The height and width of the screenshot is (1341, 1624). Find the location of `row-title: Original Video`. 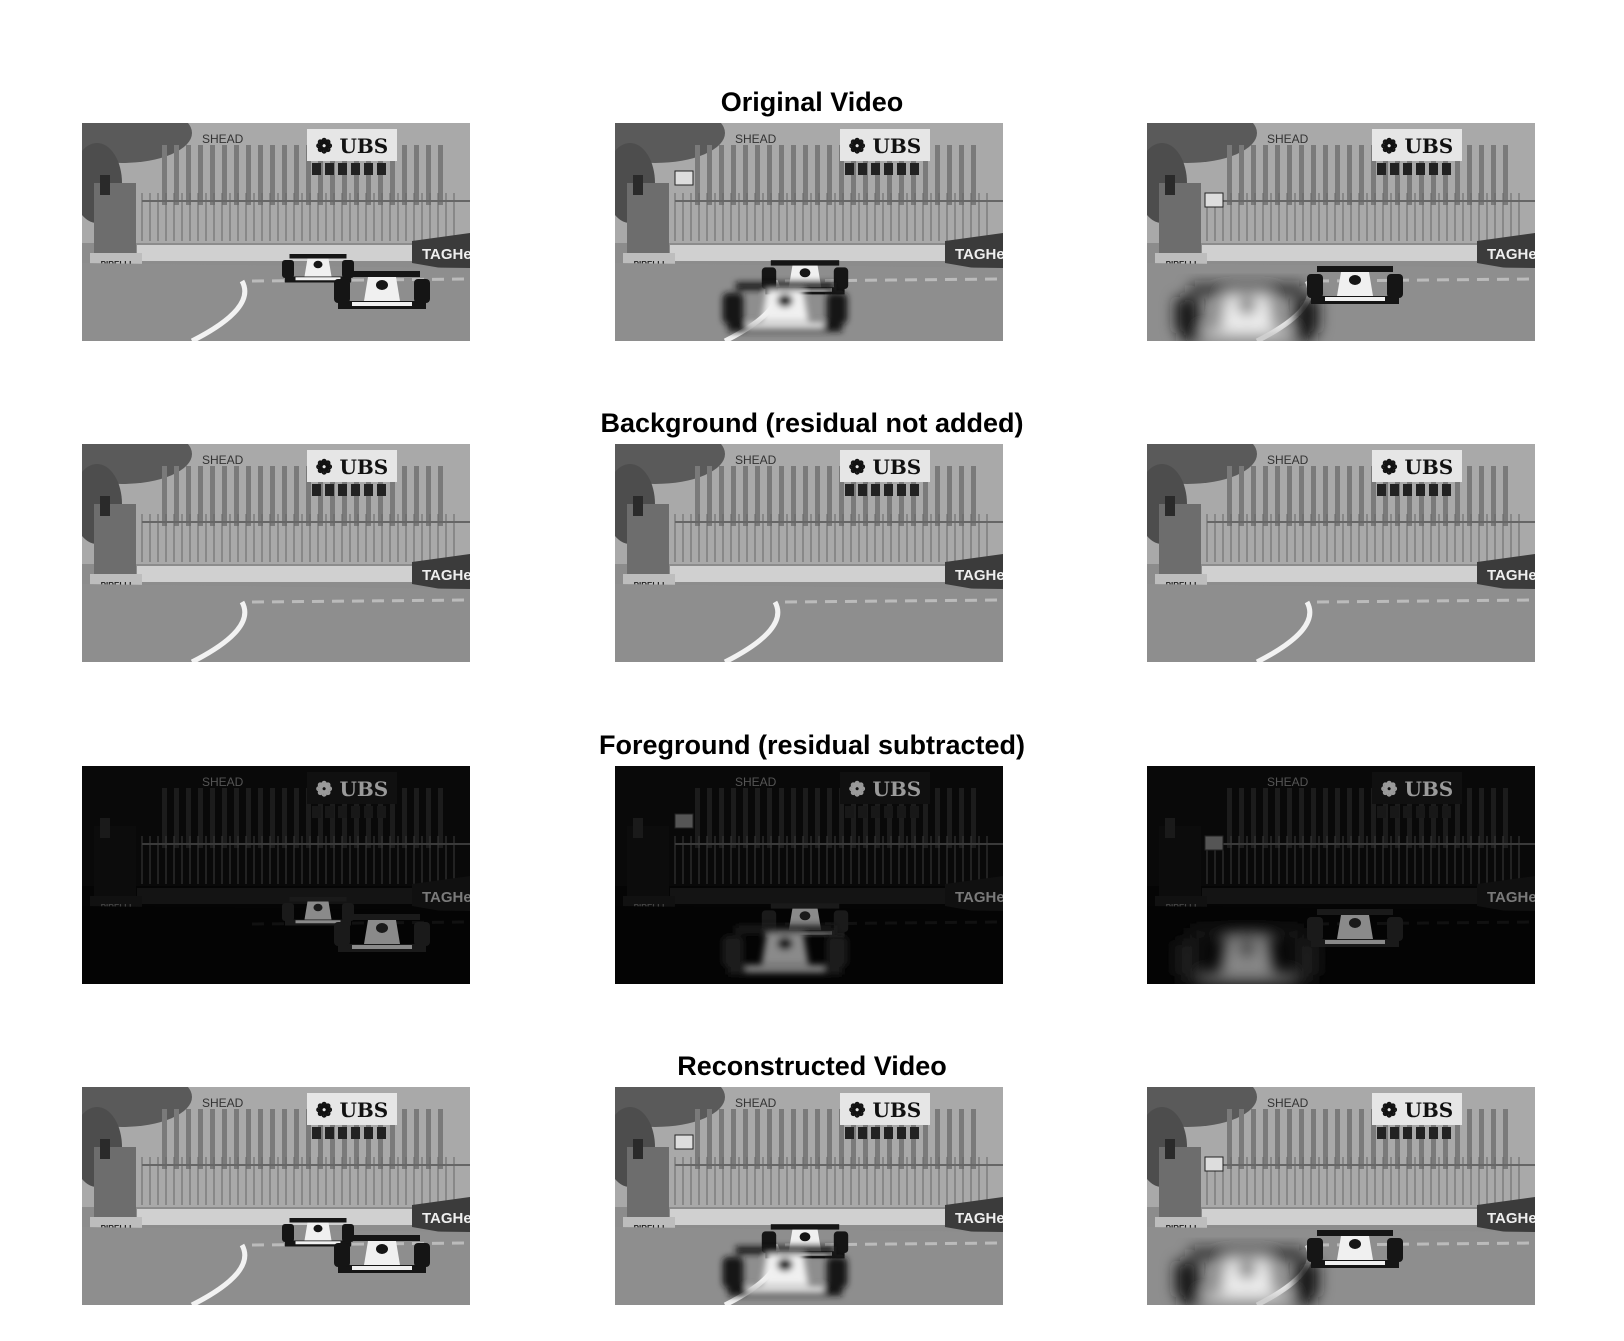

row-title: Original Video is located at coordinates (812, 102).